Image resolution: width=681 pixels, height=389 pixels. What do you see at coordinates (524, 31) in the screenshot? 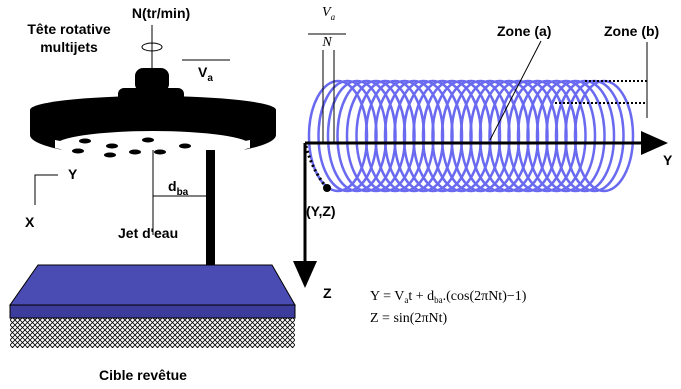
I see `zone-a-label: Zone (a)` at bounding box center [524, 31].